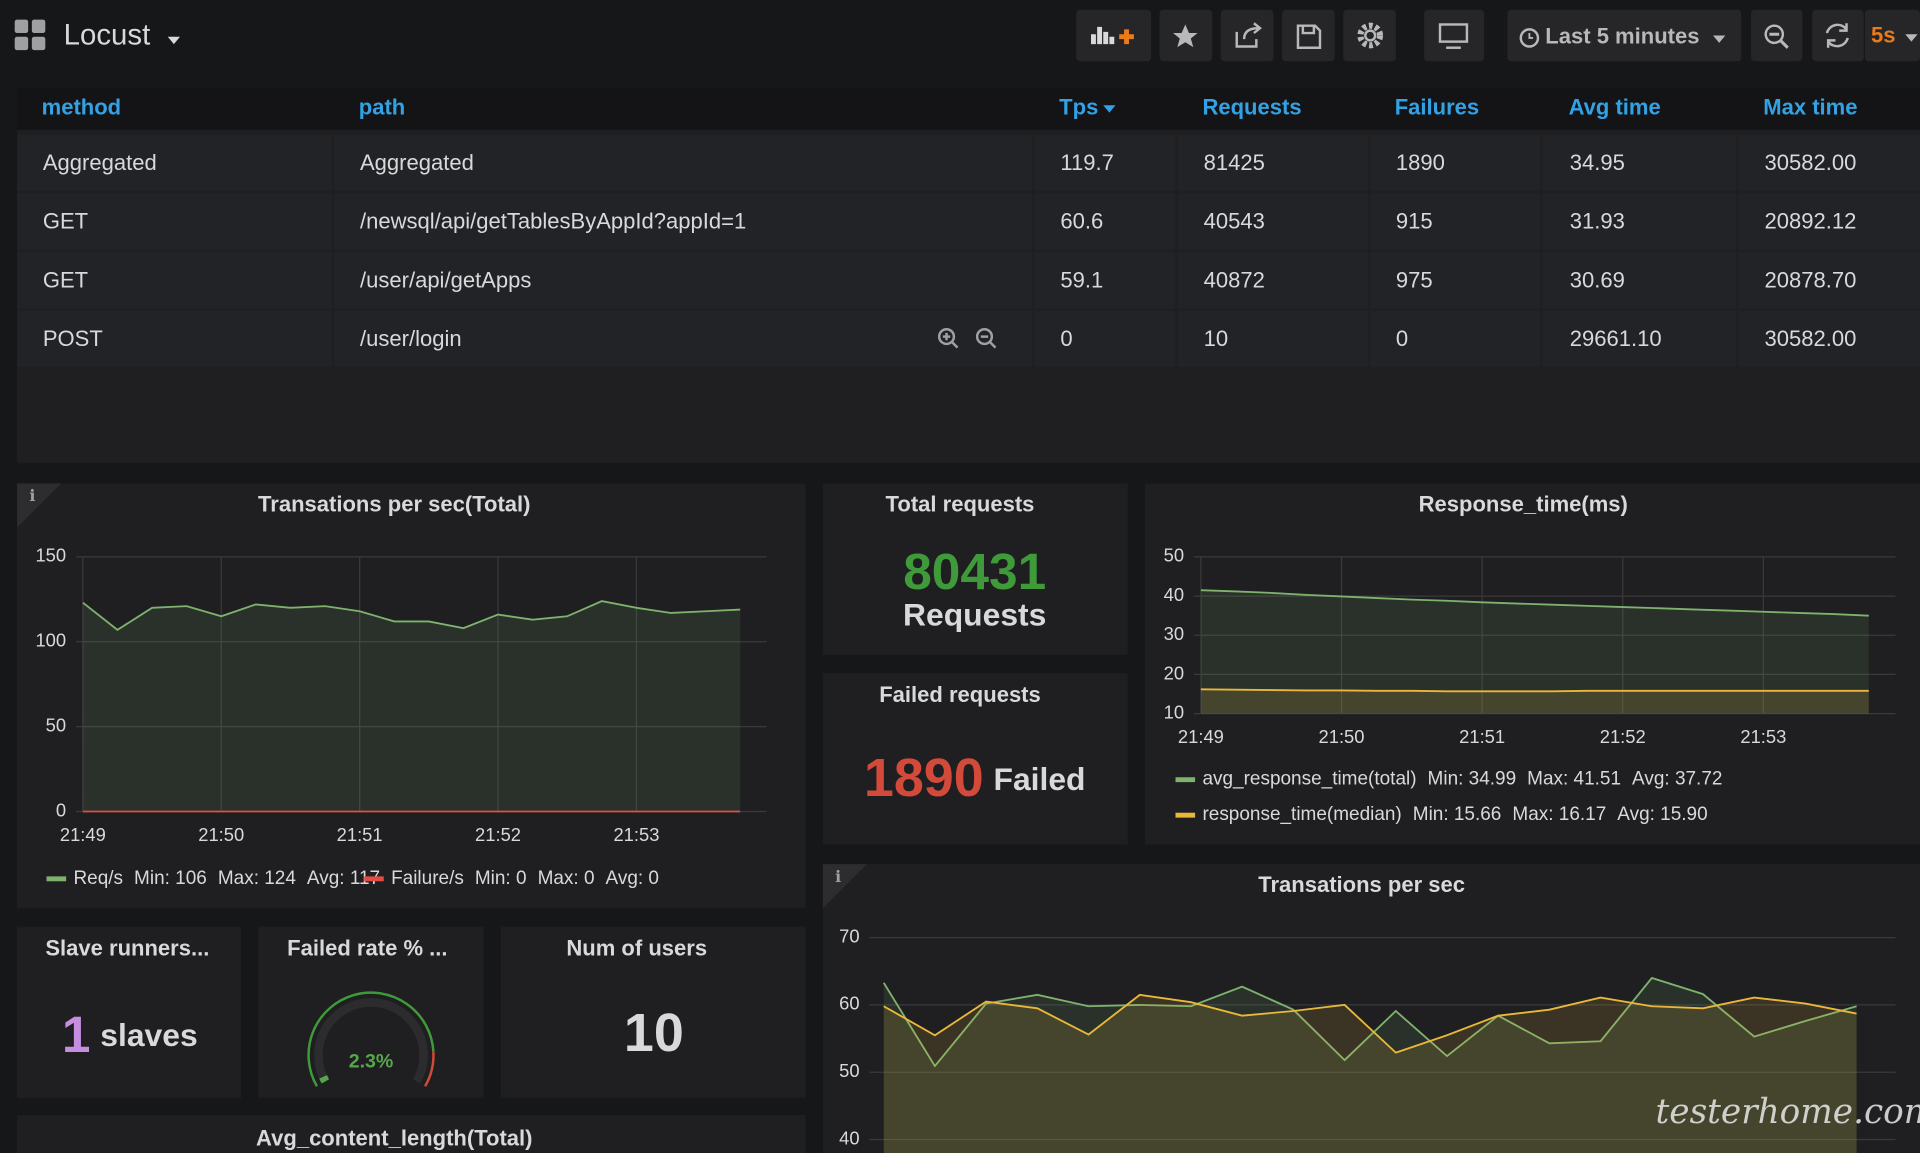 Image resolution: width=1920 pixels, height=1153 pixels. Describe the element at coordinates (107, 34) in the screenshot. I see `dashboard-title: Locust` at that location.